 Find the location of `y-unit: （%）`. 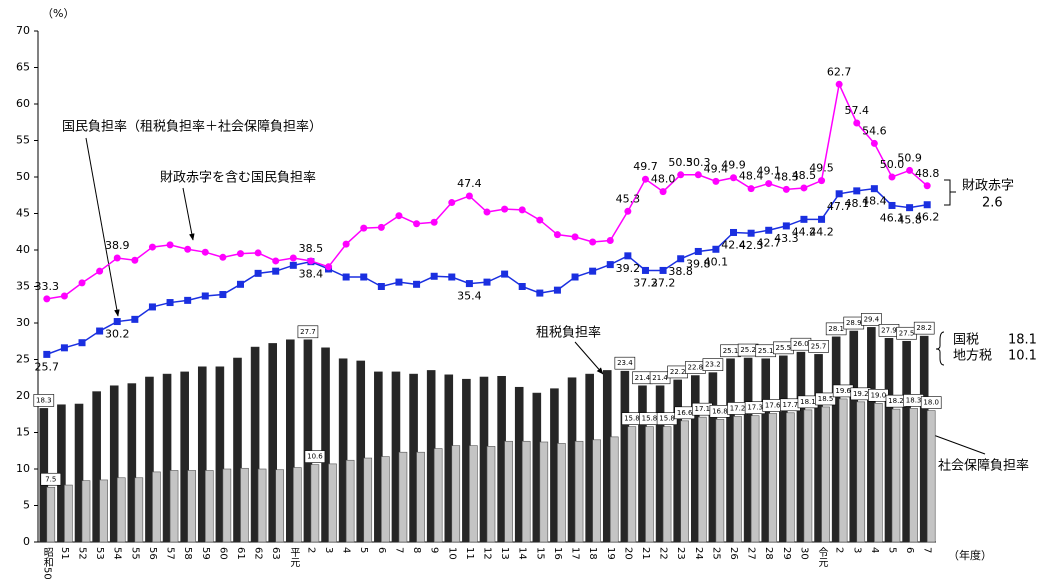

y-unit: （%） is located at coordinates (58, 13).